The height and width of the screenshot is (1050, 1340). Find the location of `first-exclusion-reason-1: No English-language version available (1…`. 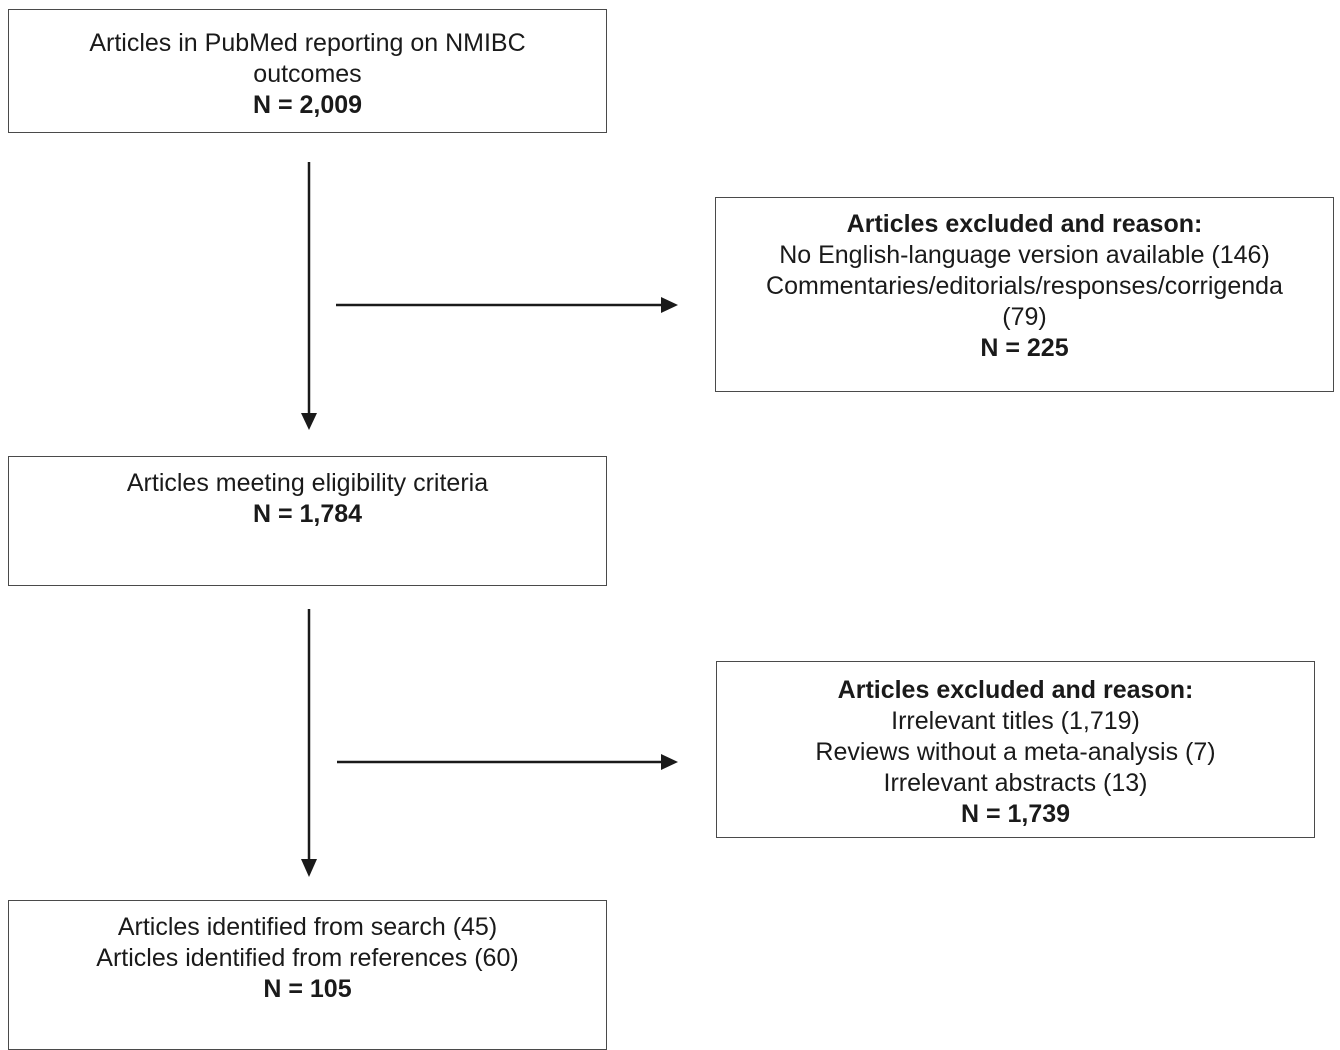

first-exclusion-reason-1: No English-language version available (1… is located at coordinates (1024, 255).